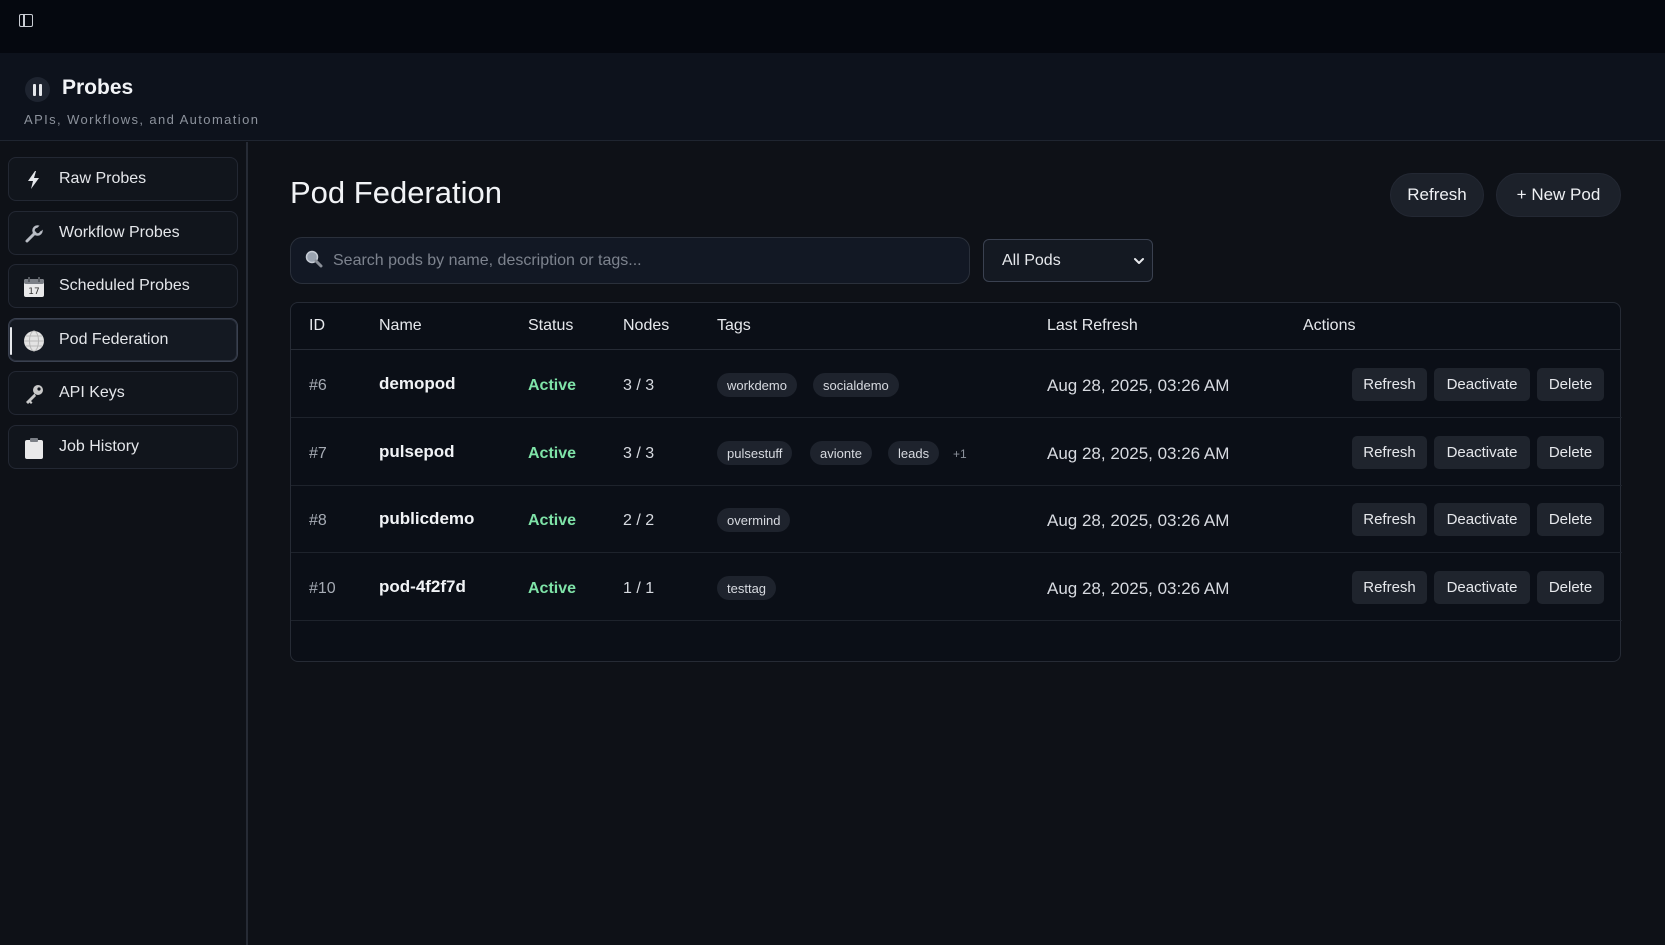 Image resolution: width=1665 pixels, height=945 pixels. What do you see at coordinates (34, 180) in the screenshot?
I see `lightning-icon` at bounding box center [34, 180].